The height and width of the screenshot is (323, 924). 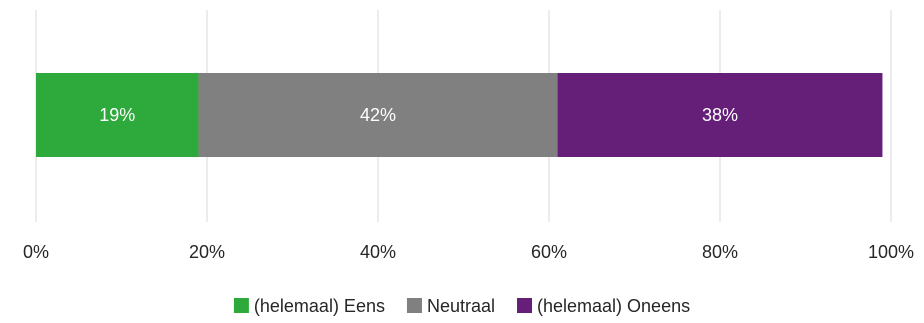 I want to click on legend-label-1: Neutraal, so click(x=461, y=306).